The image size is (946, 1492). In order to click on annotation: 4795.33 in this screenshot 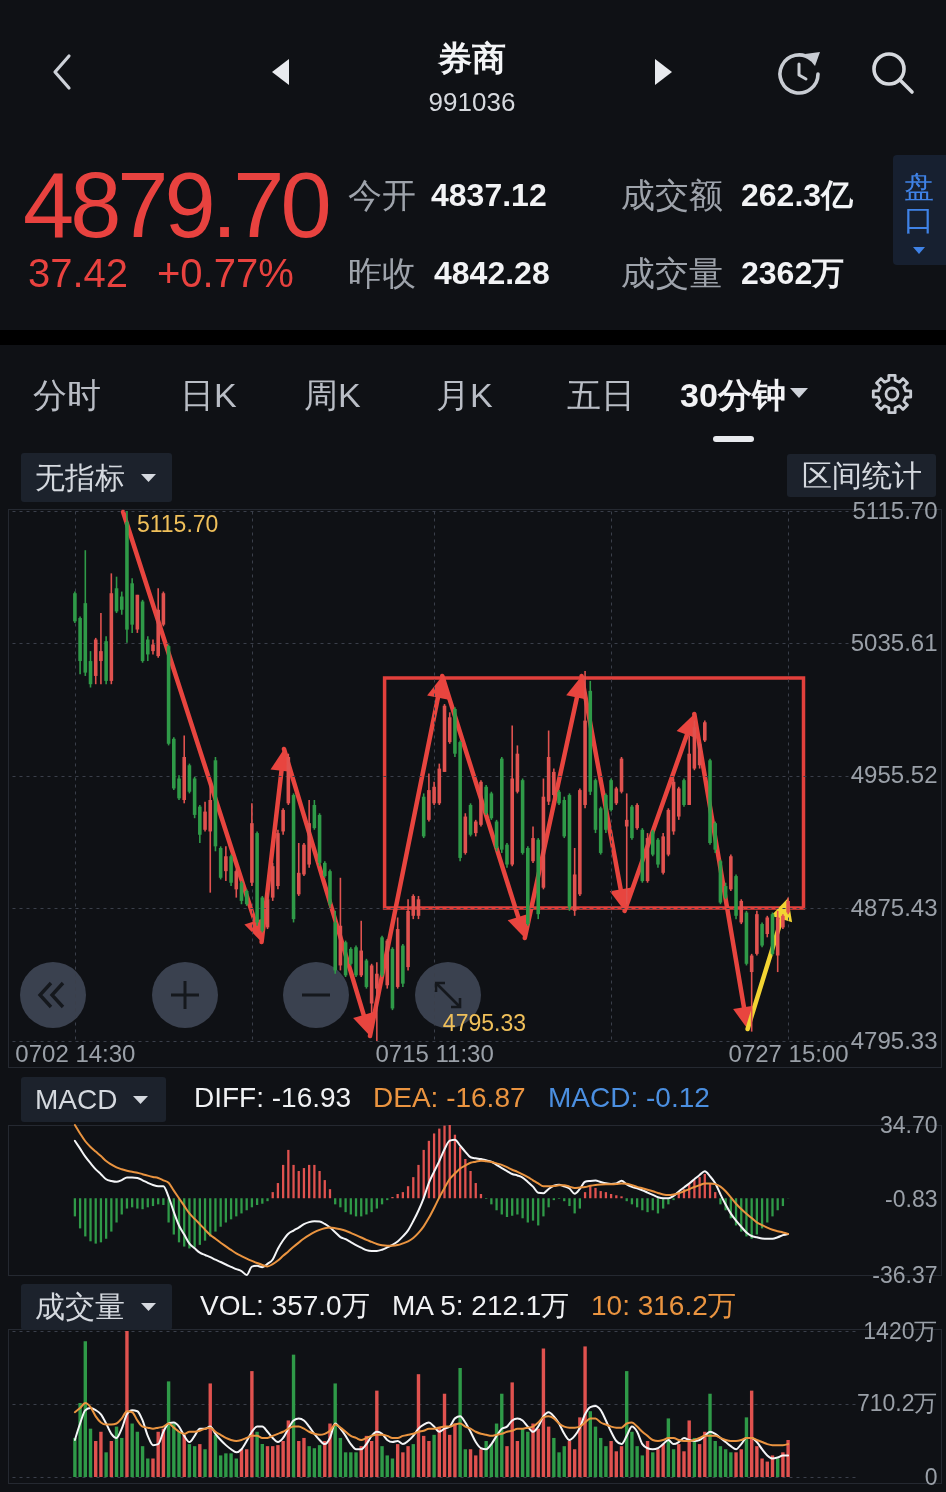, I will do `click(484, 1023)`.